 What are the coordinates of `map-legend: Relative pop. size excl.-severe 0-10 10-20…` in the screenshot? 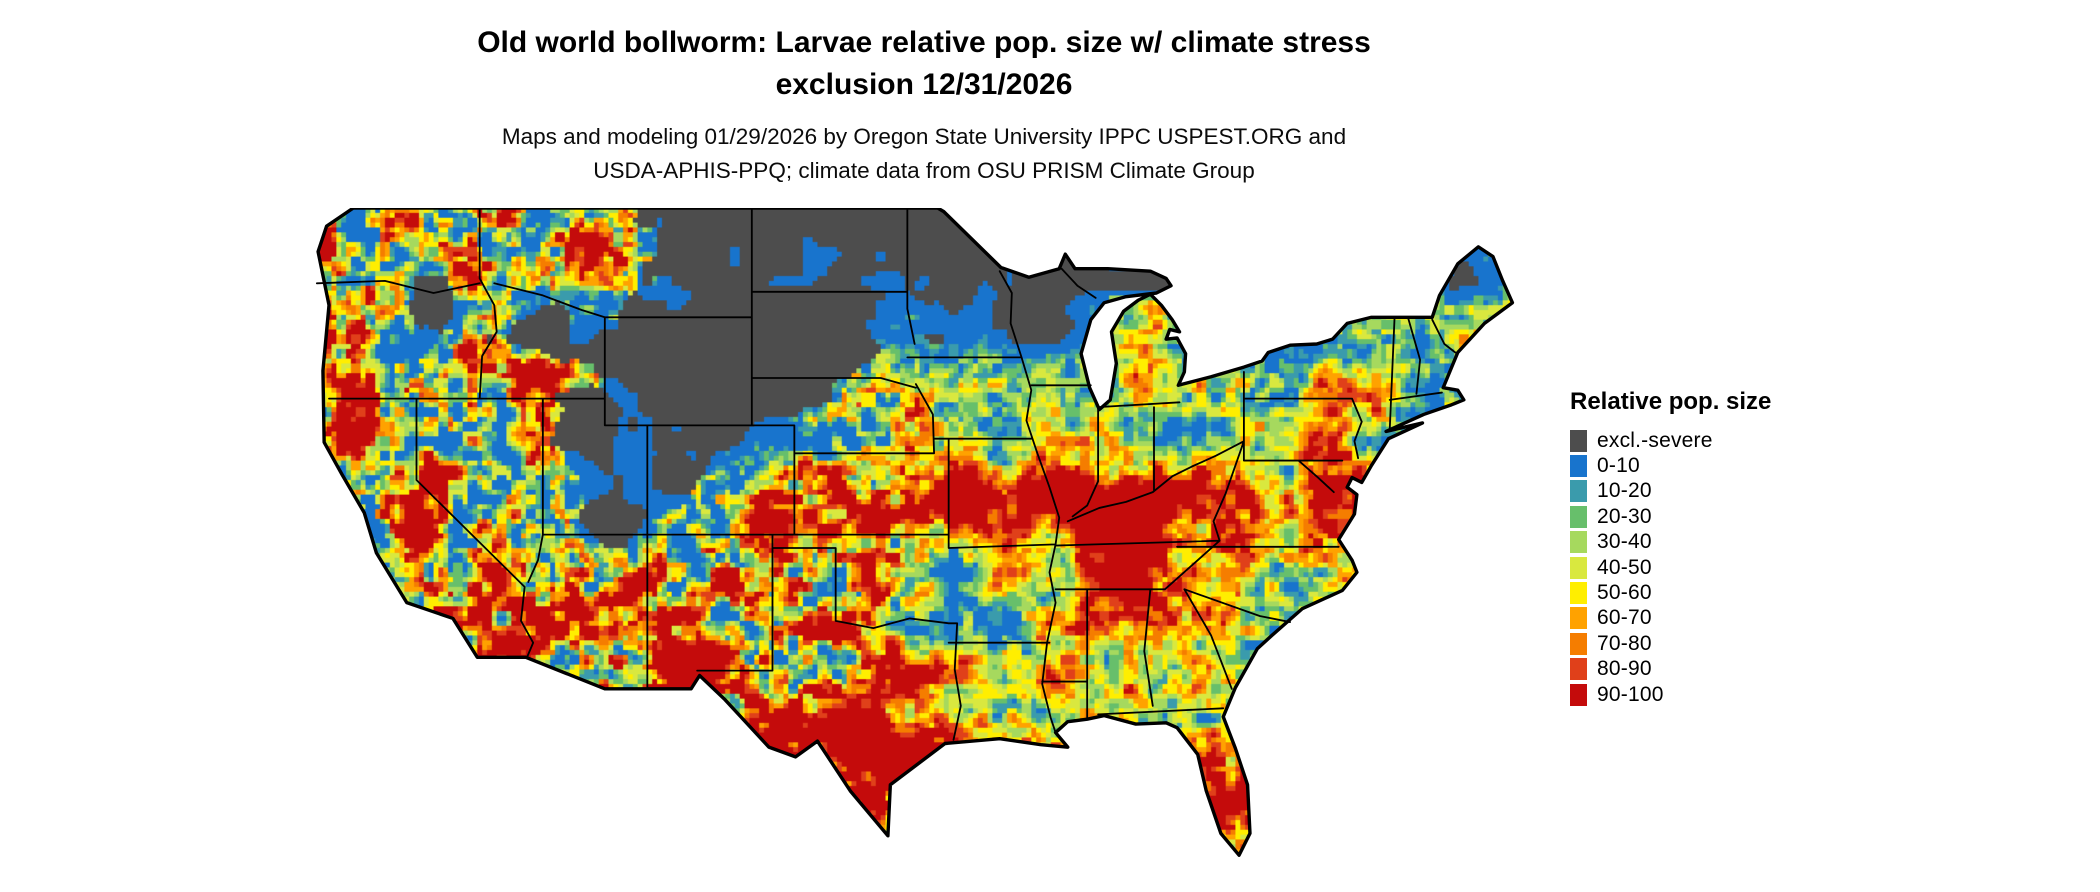 It's located at (1670, 547).